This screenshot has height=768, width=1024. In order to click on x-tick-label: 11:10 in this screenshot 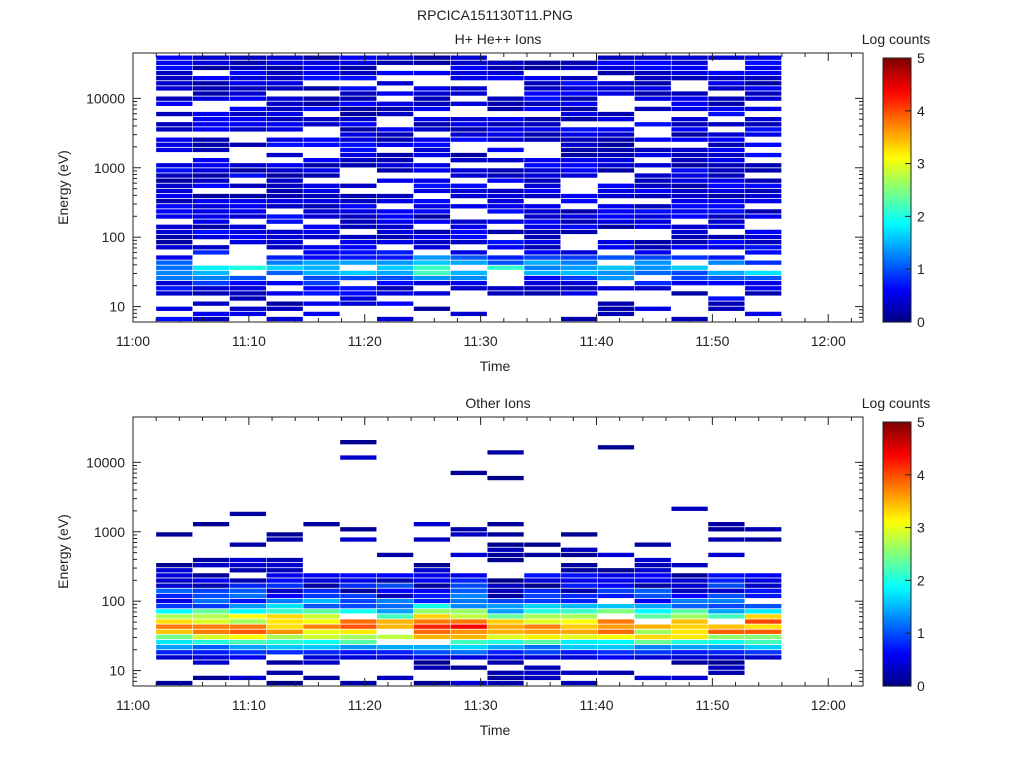, I will do `click(249, 341)`.